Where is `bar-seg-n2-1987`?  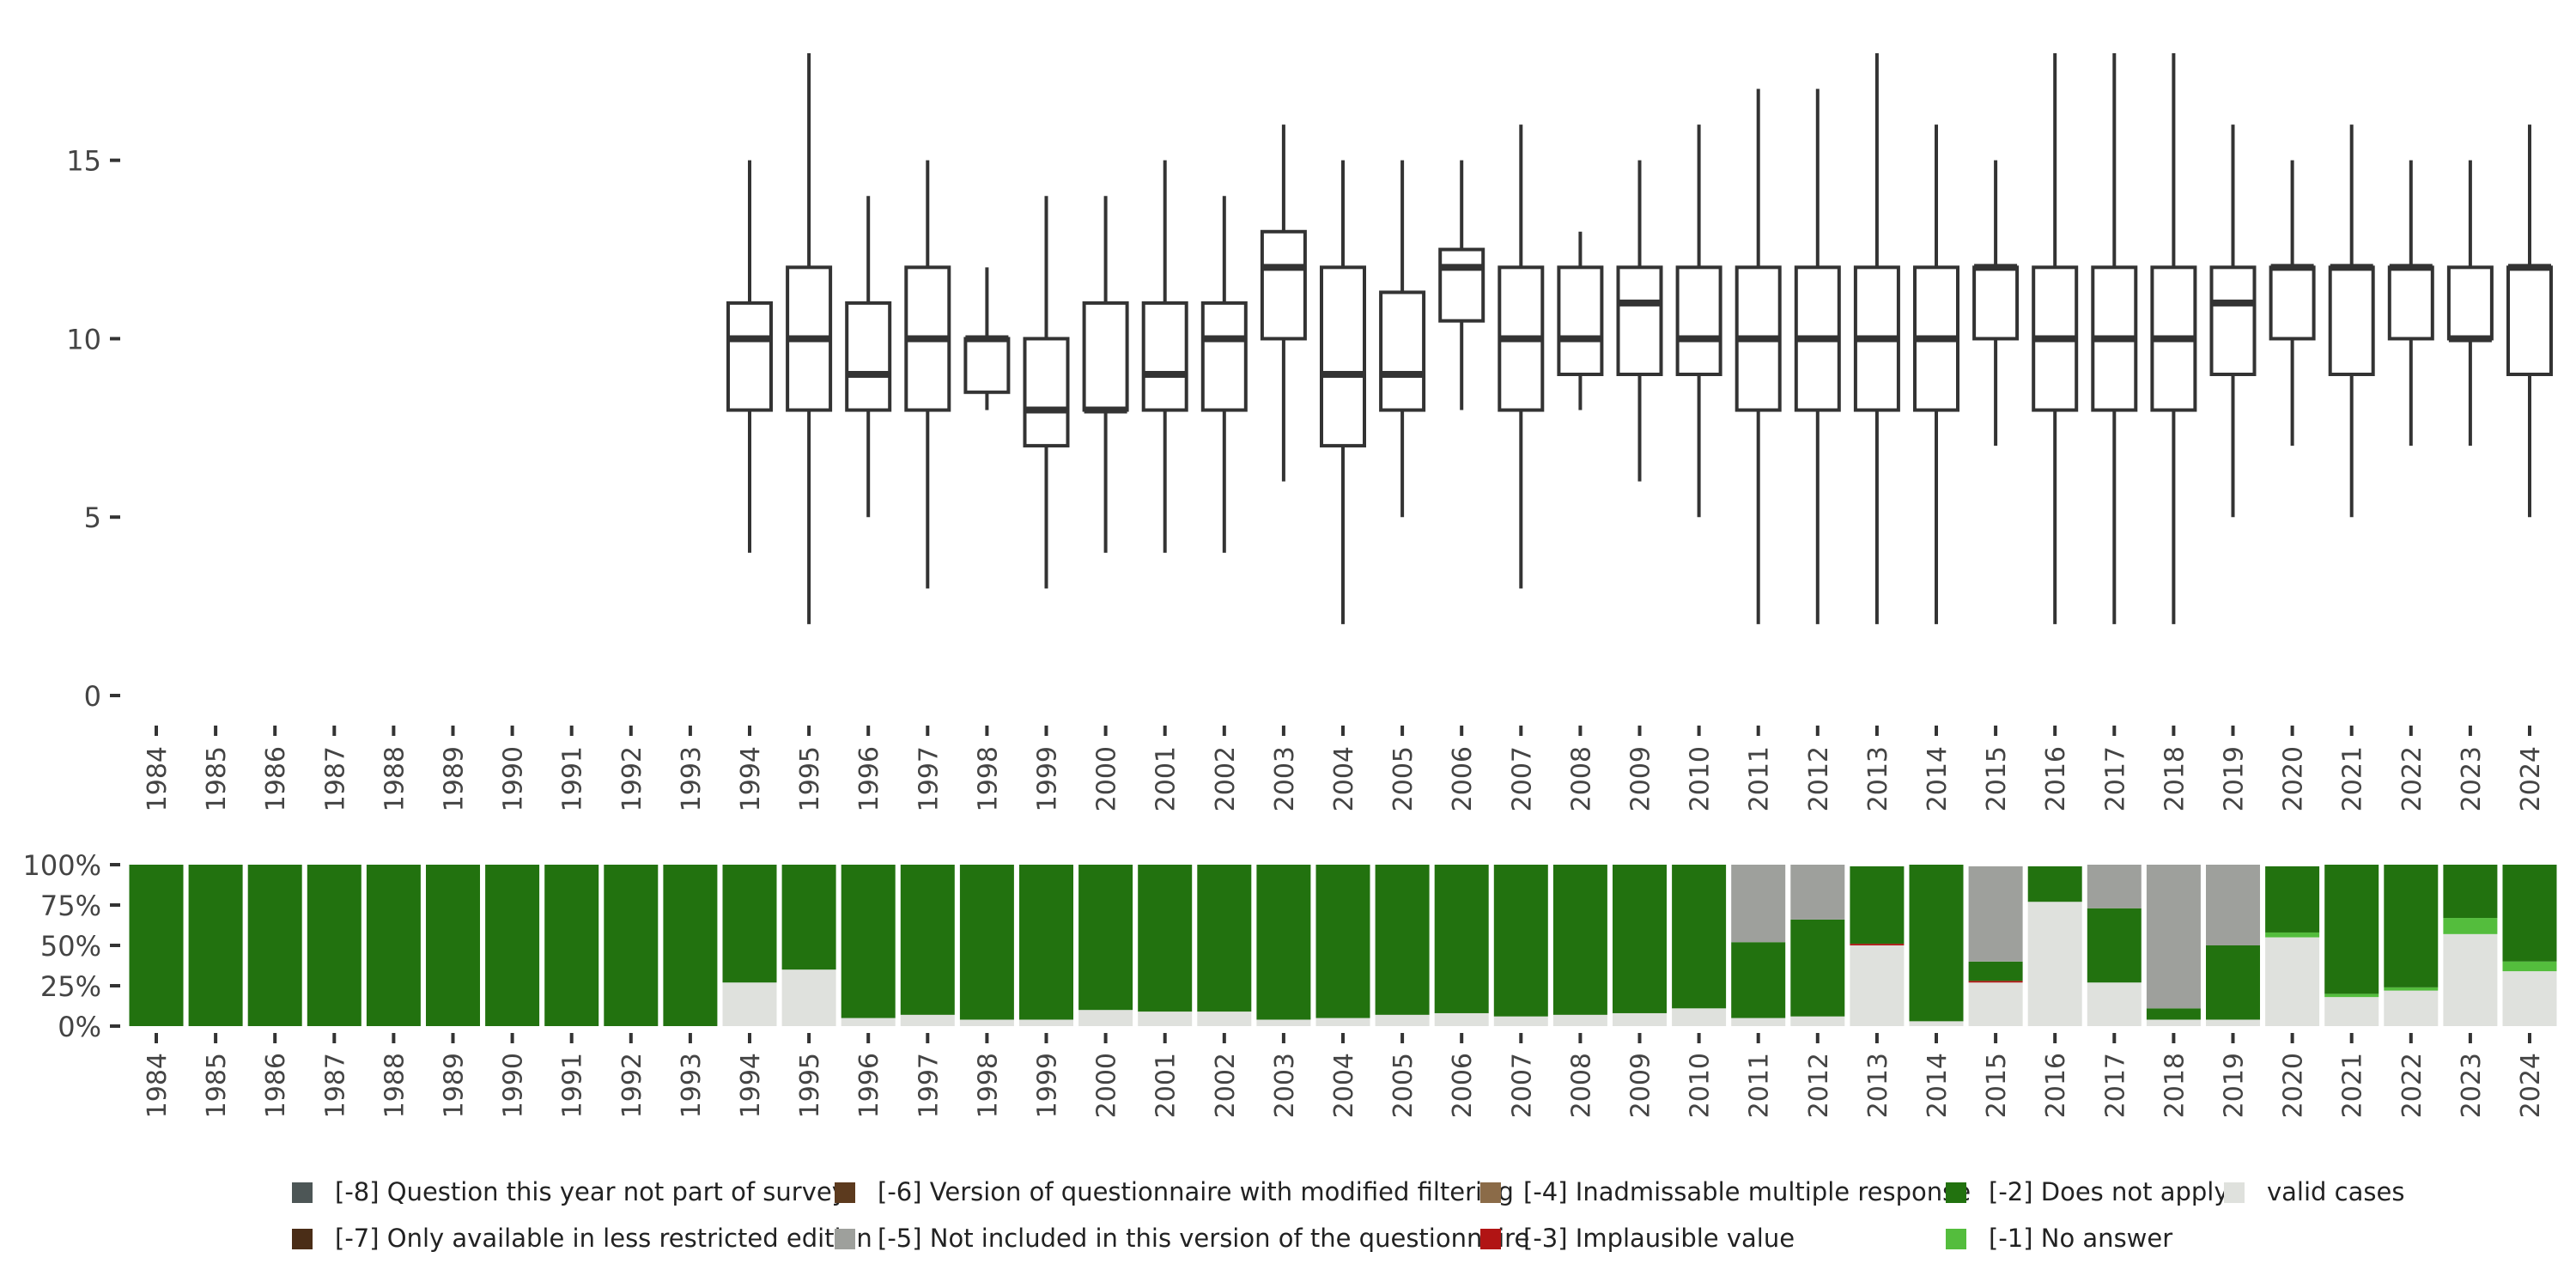
bar-seg-n2-1987 is located at coordinates (334, 946).